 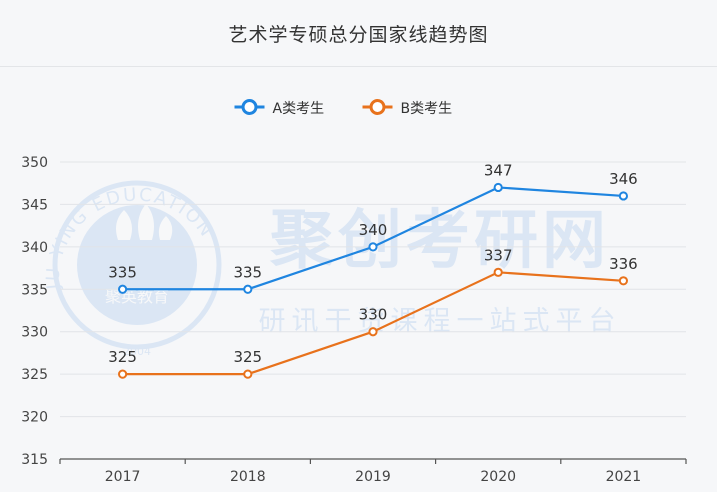 I want to click on watermark-seal-core, so click(x=137, y=265).